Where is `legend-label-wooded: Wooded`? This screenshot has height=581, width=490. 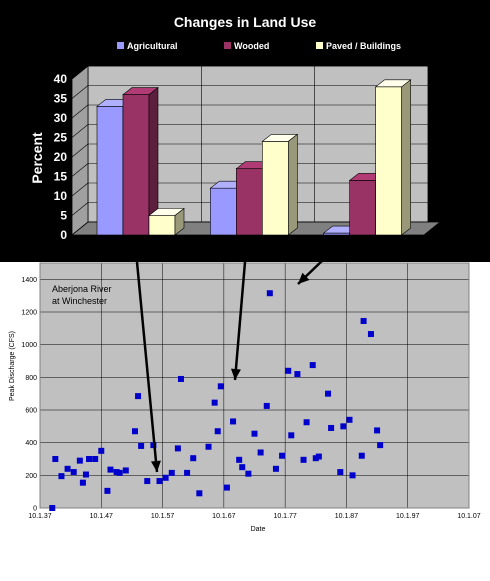 legend-label-wooded: Wooded is located at coordinates (251, 46).